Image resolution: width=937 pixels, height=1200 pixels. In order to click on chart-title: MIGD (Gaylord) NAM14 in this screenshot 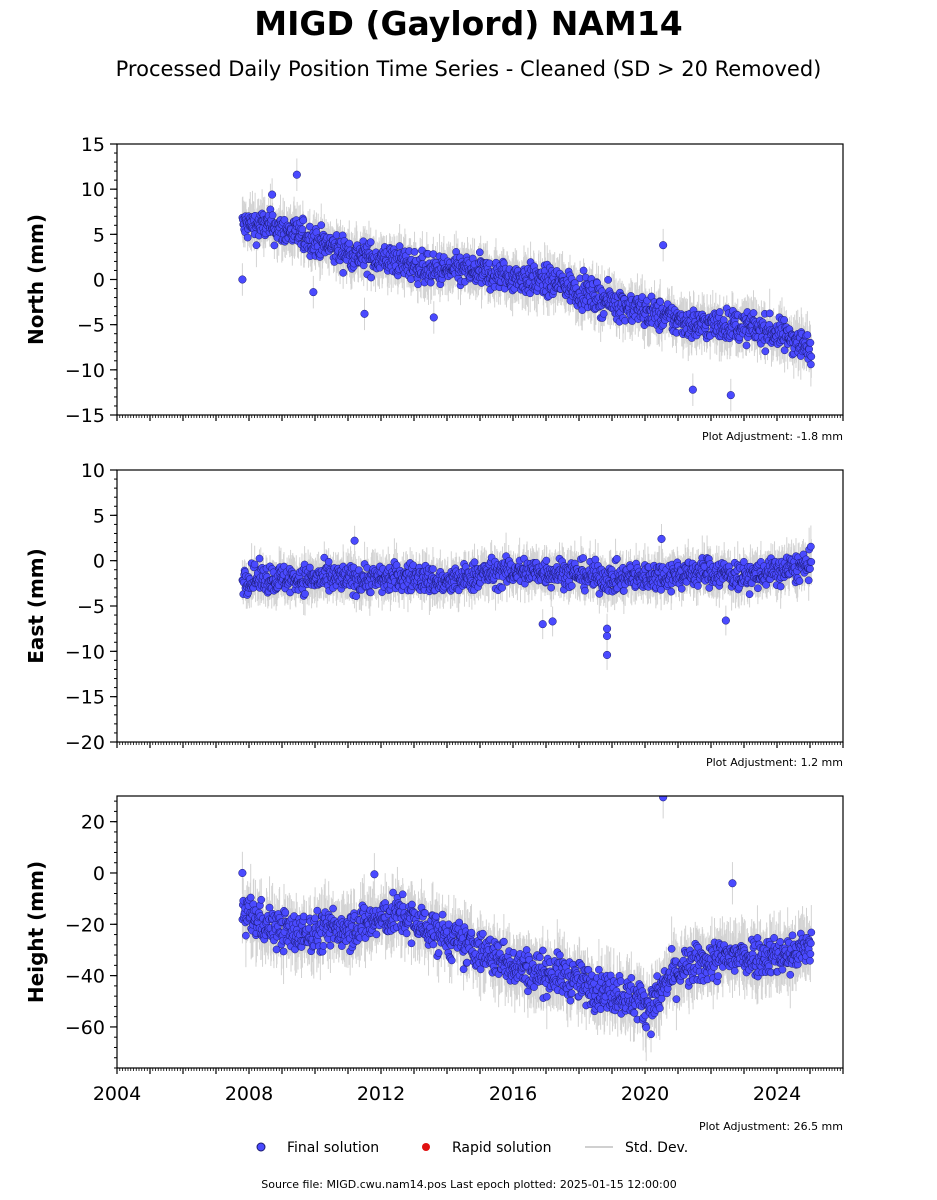, I will do `click(468, 23)`.